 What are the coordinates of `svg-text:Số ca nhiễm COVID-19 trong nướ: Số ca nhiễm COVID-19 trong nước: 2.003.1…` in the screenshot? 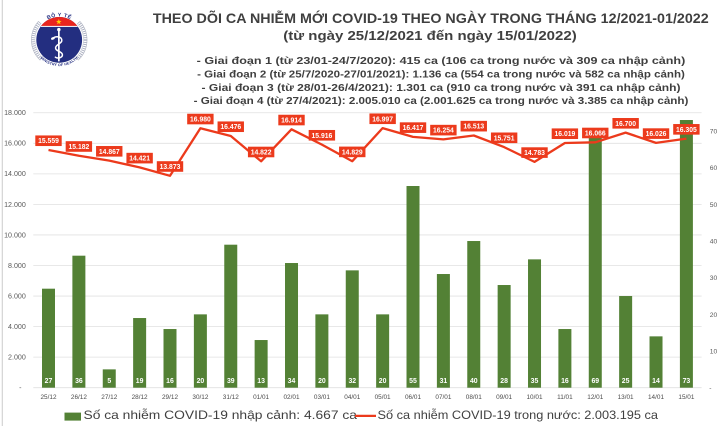 It's located at (518, 414).